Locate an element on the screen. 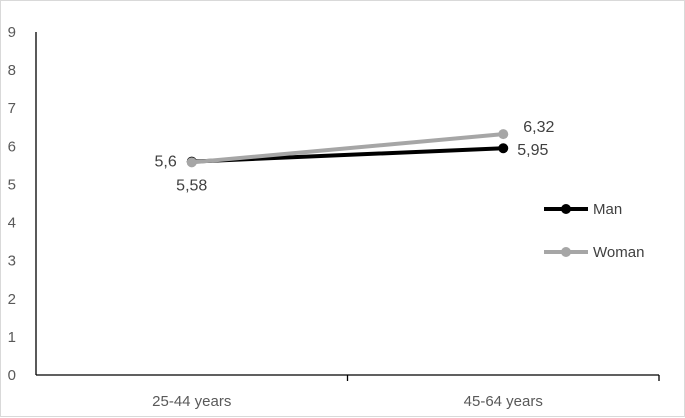 The height and width of the screenshot is (418, 685). y-axis-ticks: 0 1 2 3 4 5 6 7 8 9 is located at coordinates (12, 204).